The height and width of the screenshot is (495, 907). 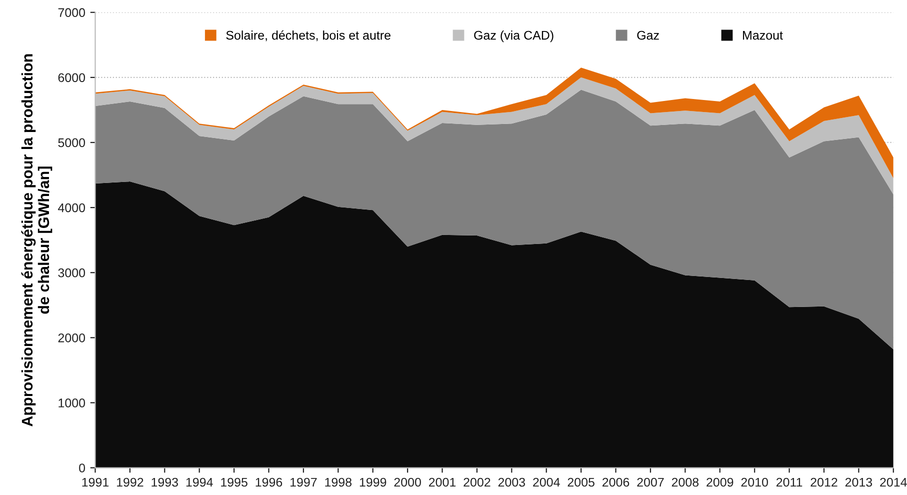 I want to click on y-tick-label: 4000, so click(x=72, y=207).